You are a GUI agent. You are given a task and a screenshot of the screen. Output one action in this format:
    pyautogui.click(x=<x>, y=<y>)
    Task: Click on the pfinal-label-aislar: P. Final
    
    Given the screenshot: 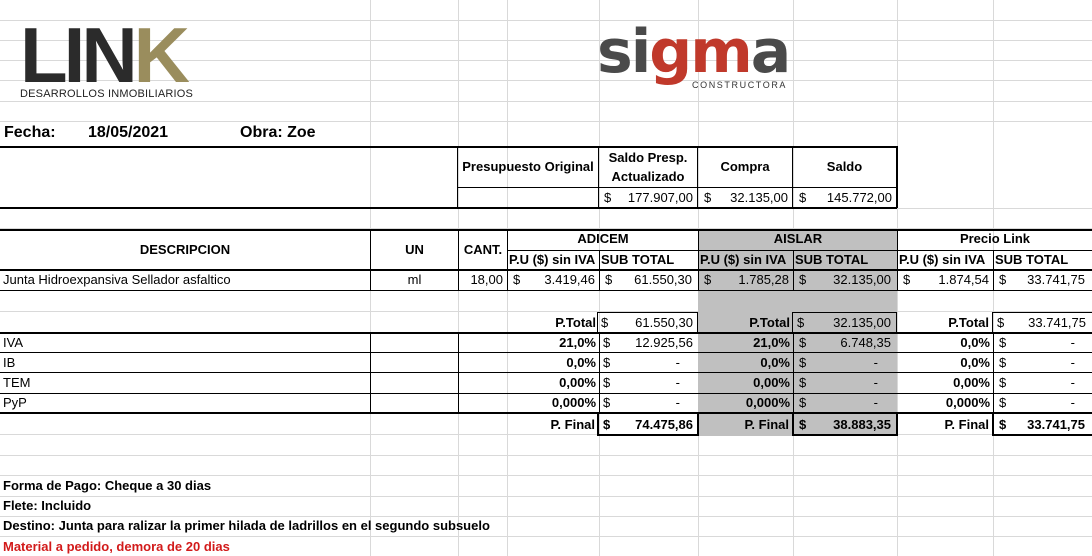 What is the action you would take?
    pyautogui.click(x=766, y=424)
    